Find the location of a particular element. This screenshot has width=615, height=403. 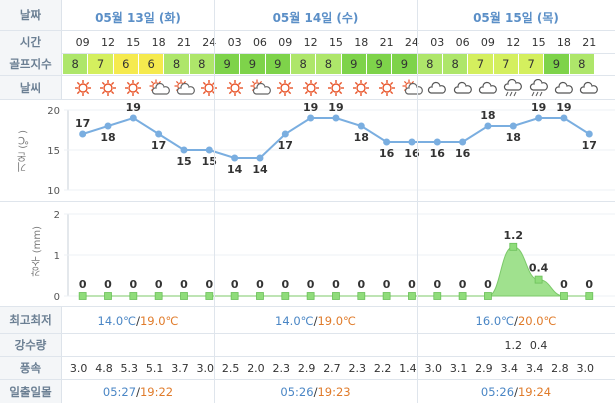

wind-speed-cell: 2.3 is located at coordinates (357, 368).